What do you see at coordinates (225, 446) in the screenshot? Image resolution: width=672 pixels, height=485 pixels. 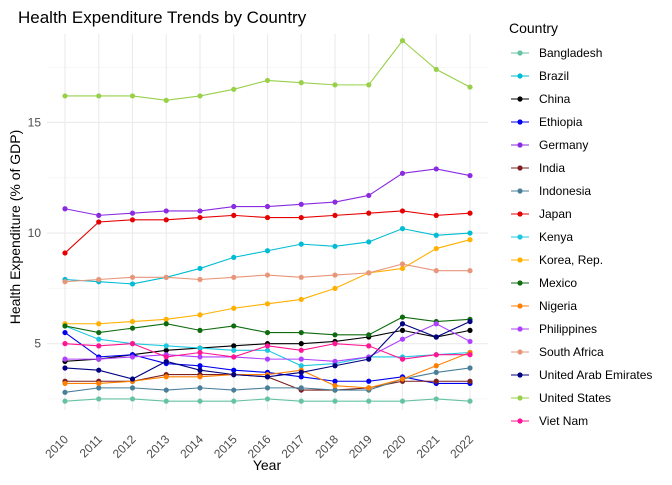 I see `x-tick-label: 2015` at bounding box center [225, 446].